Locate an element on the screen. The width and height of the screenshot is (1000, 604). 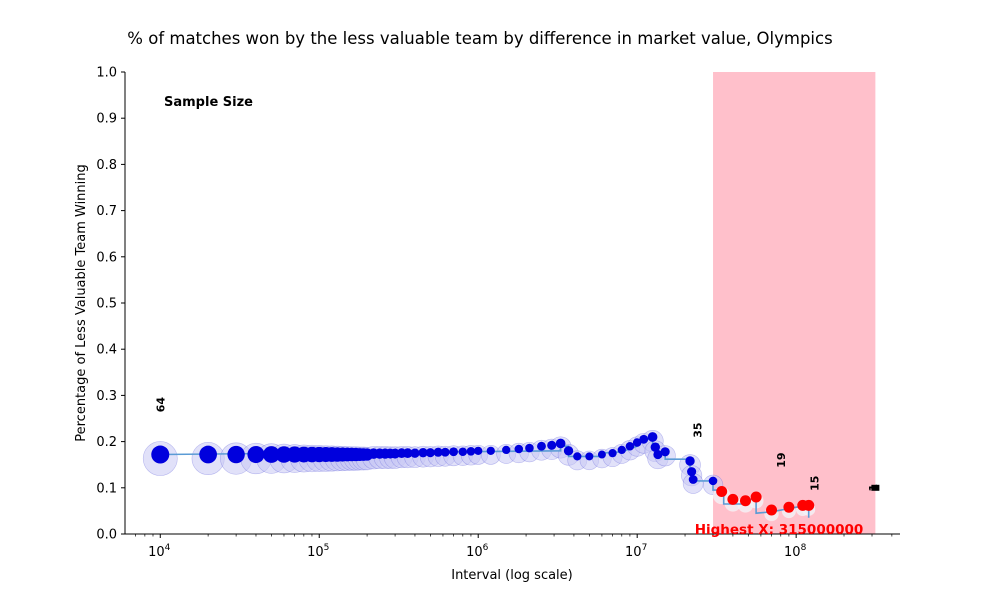
highest-x-label: Highest X: 315000000 is located at coordinates (779, 530).